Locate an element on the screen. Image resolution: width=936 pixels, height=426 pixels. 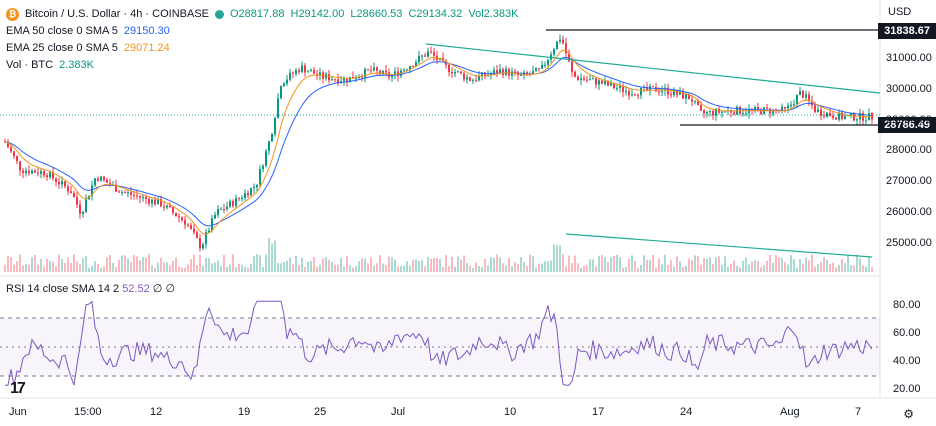
gear-icon: ⚙ is located at coordinates (908, 414).